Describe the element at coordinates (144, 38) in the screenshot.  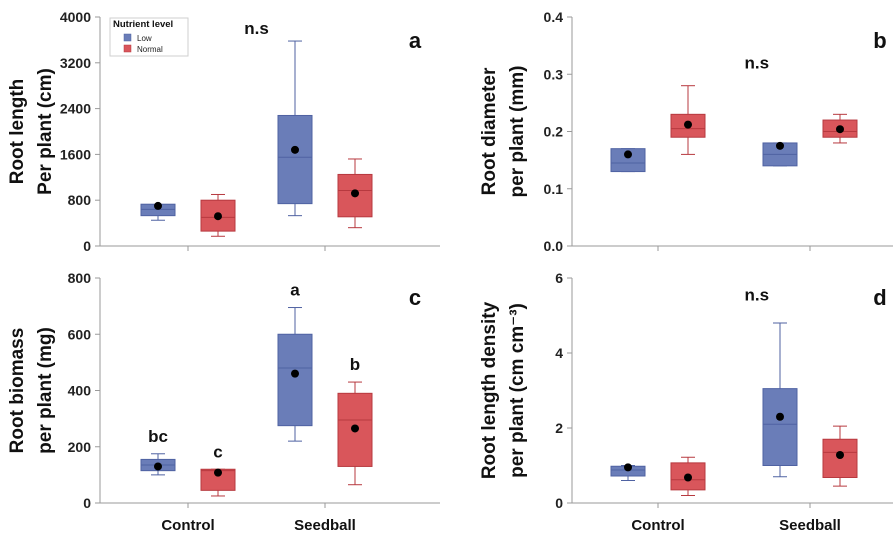
I see `legend-entry: Low` at that location.